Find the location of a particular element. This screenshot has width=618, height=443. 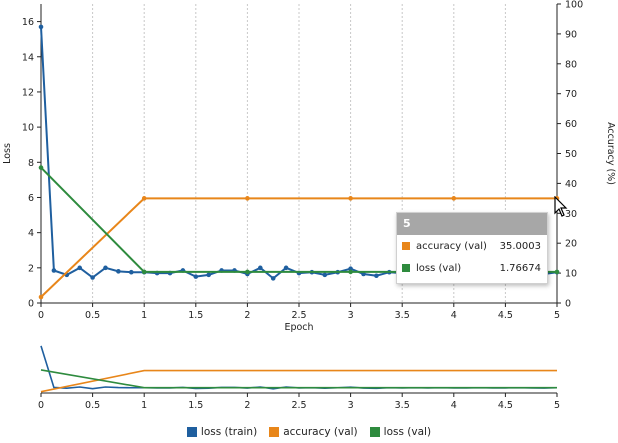

y-right-tick-label: 20 is located at coordinates (571, 244).